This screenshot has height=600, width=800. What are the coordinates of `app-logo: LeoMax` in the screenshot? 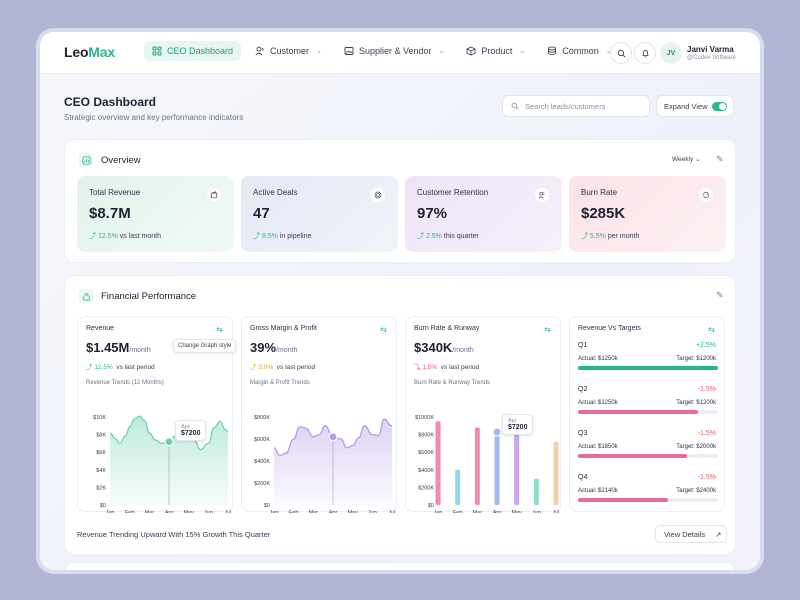 It's located at (89, 52).